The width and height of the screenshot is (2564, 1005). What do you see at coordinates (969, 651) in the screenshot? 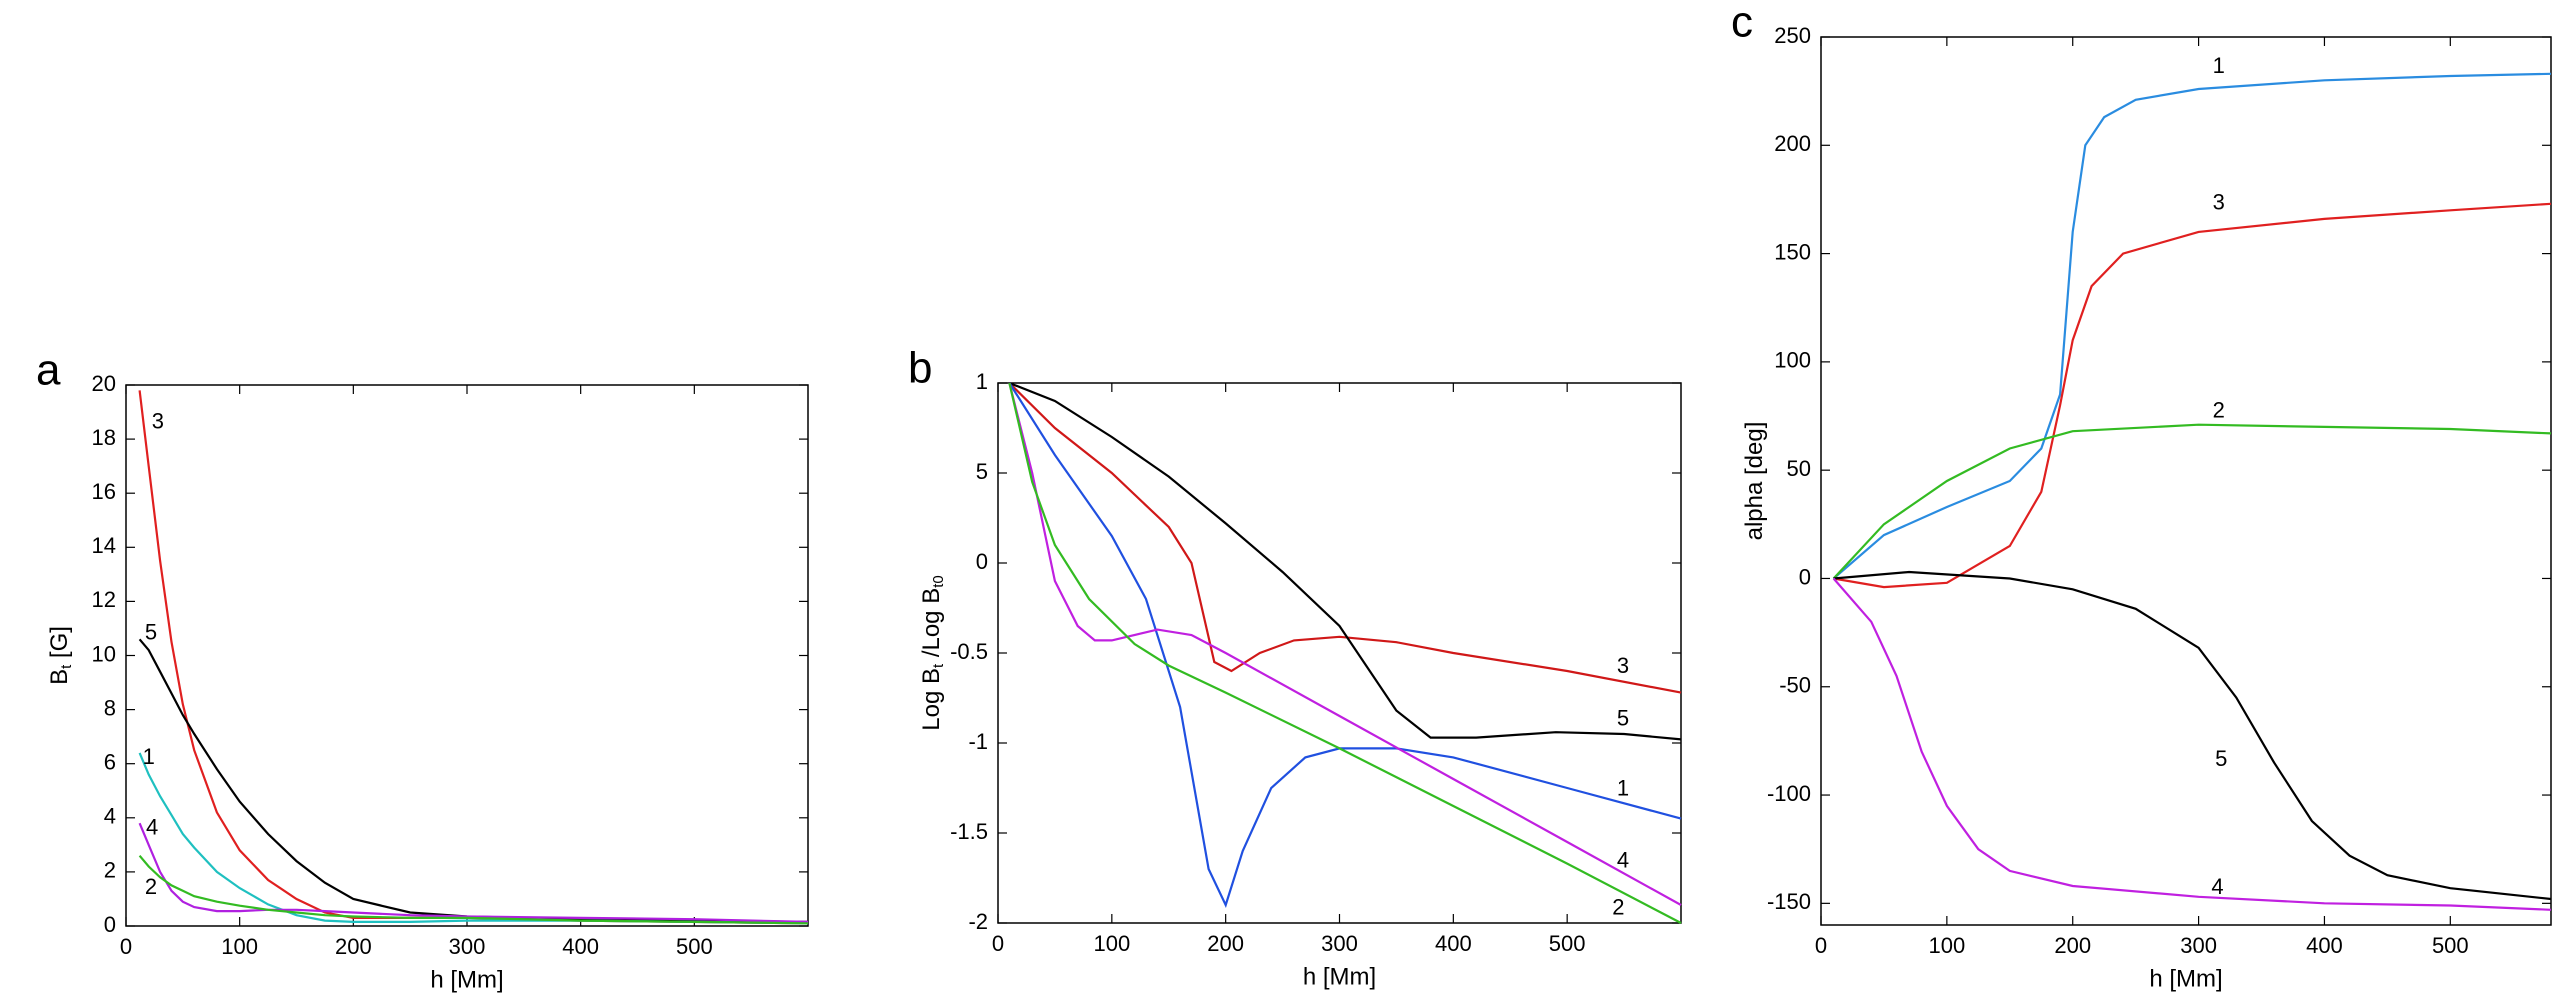
I see `y-tick-label: -0.5` at bounding box center [969, 651].